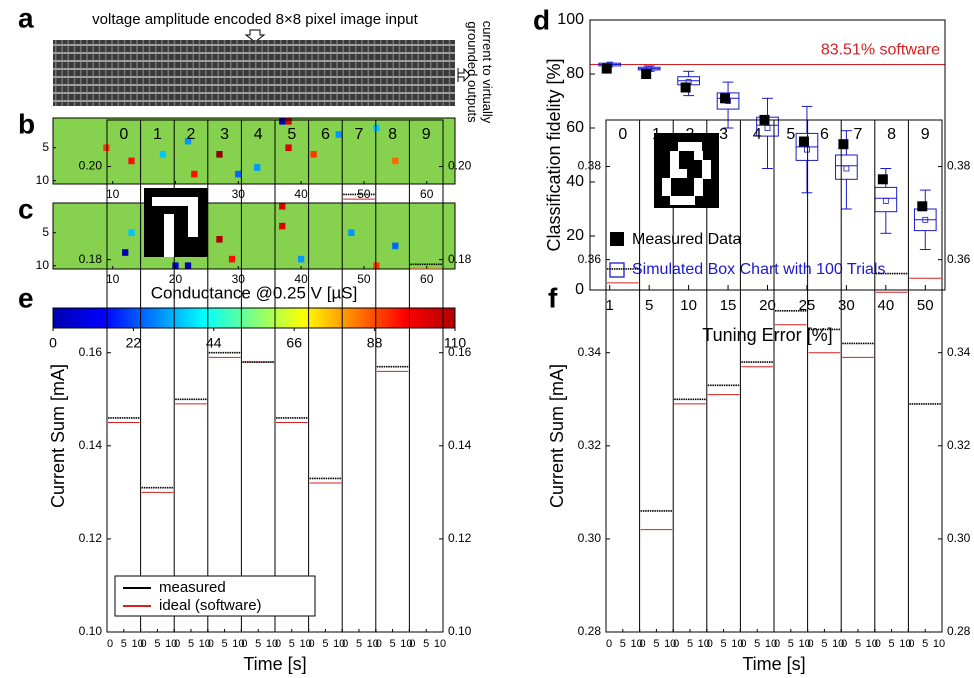 The width and height of the screenshot is (974, 678). Describe the element at coordinates (427, 194) in the screenshot. I see `x-tick-label: 60` at that location.